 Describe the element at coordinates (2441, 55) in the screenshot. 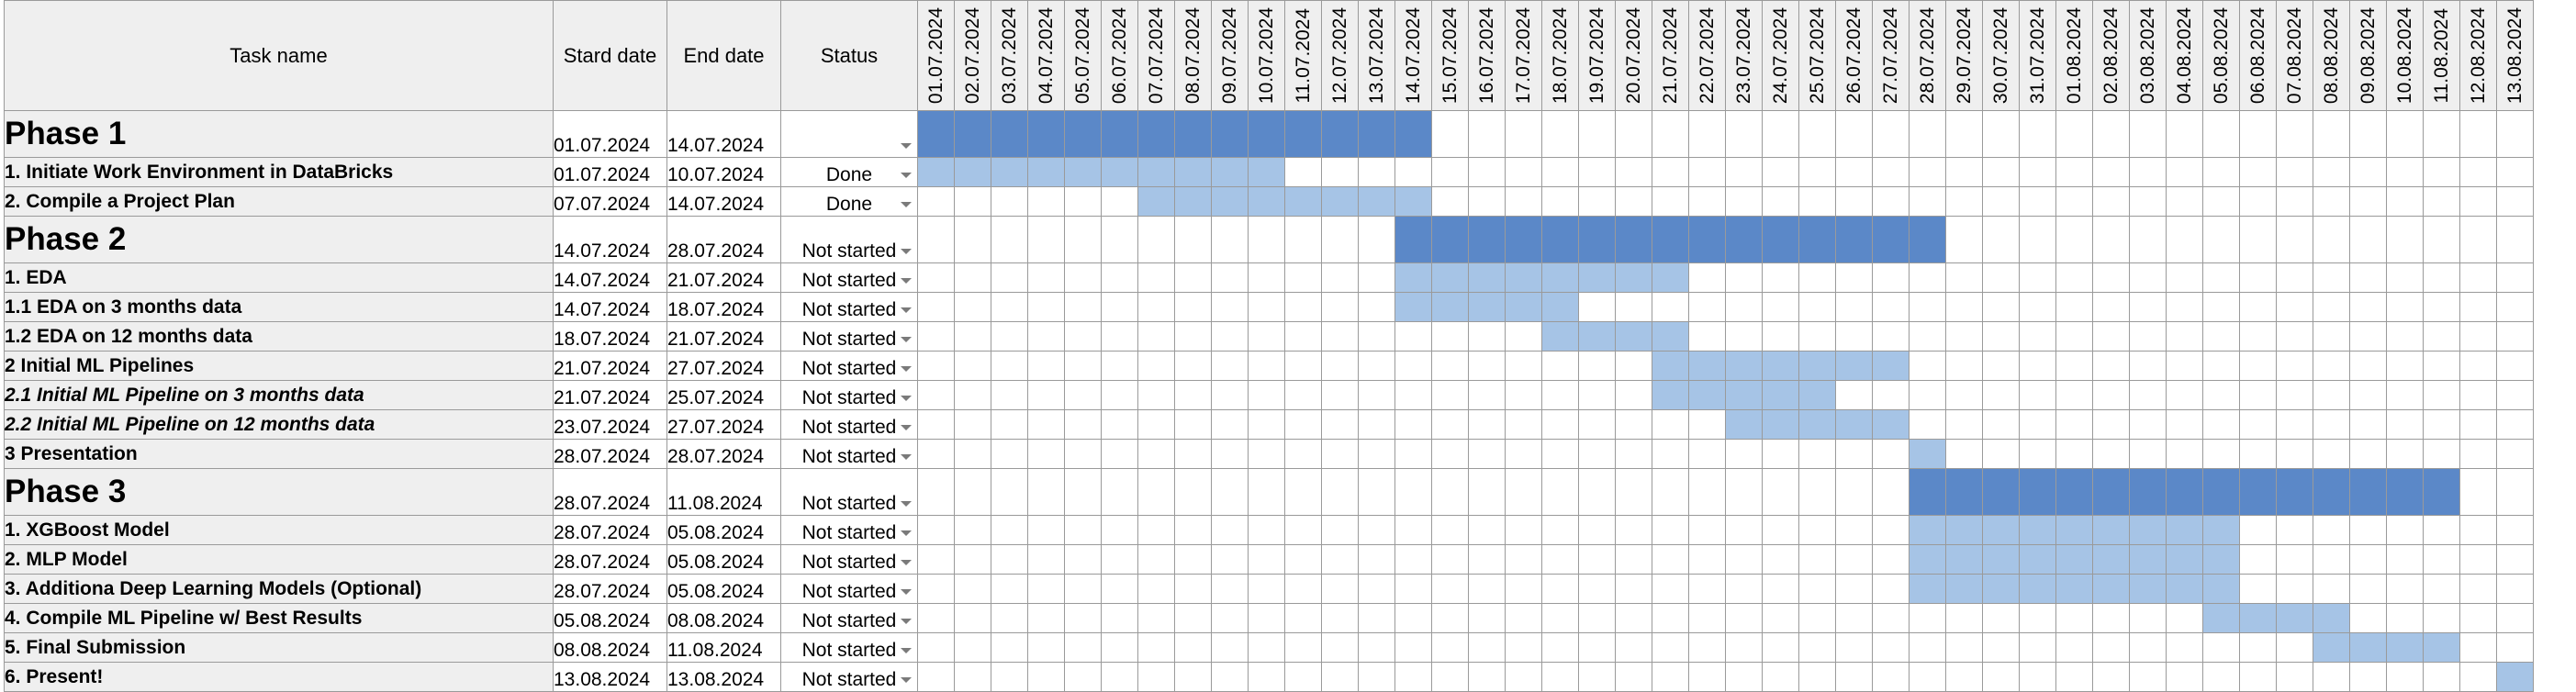

I see `day-header: 11.08.2024` at that location.